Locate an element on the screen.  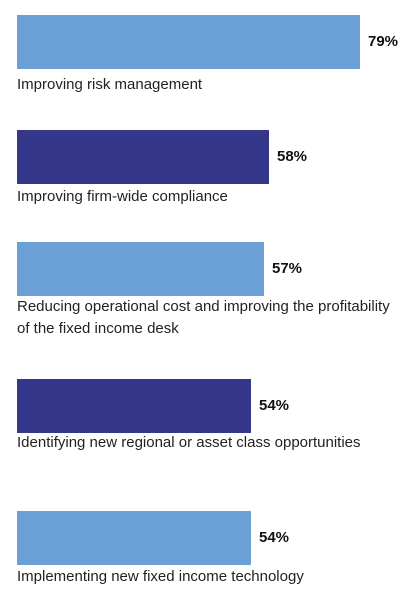
category-label: Improving firm-wide compliance is located at coordinates (122, 196).